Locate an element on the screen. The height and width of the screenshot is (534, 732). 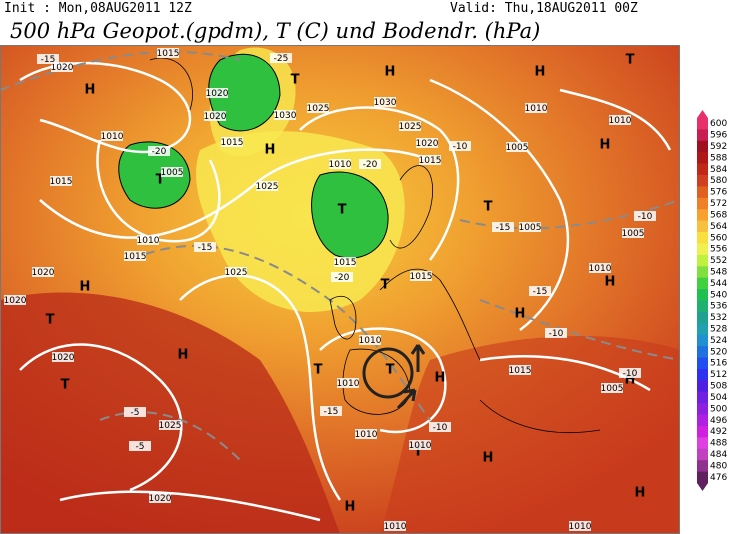
colorbar-label: 552 is located at coordinates (718, 261).